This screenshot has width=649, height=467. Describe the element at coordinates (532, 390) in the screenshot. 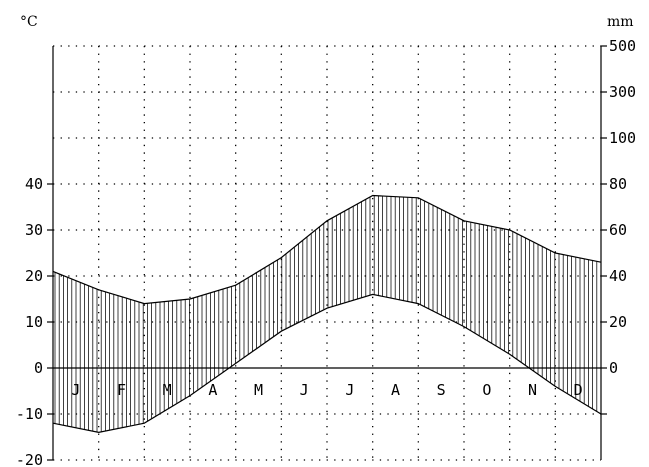

I see `month-label: N` at that location.